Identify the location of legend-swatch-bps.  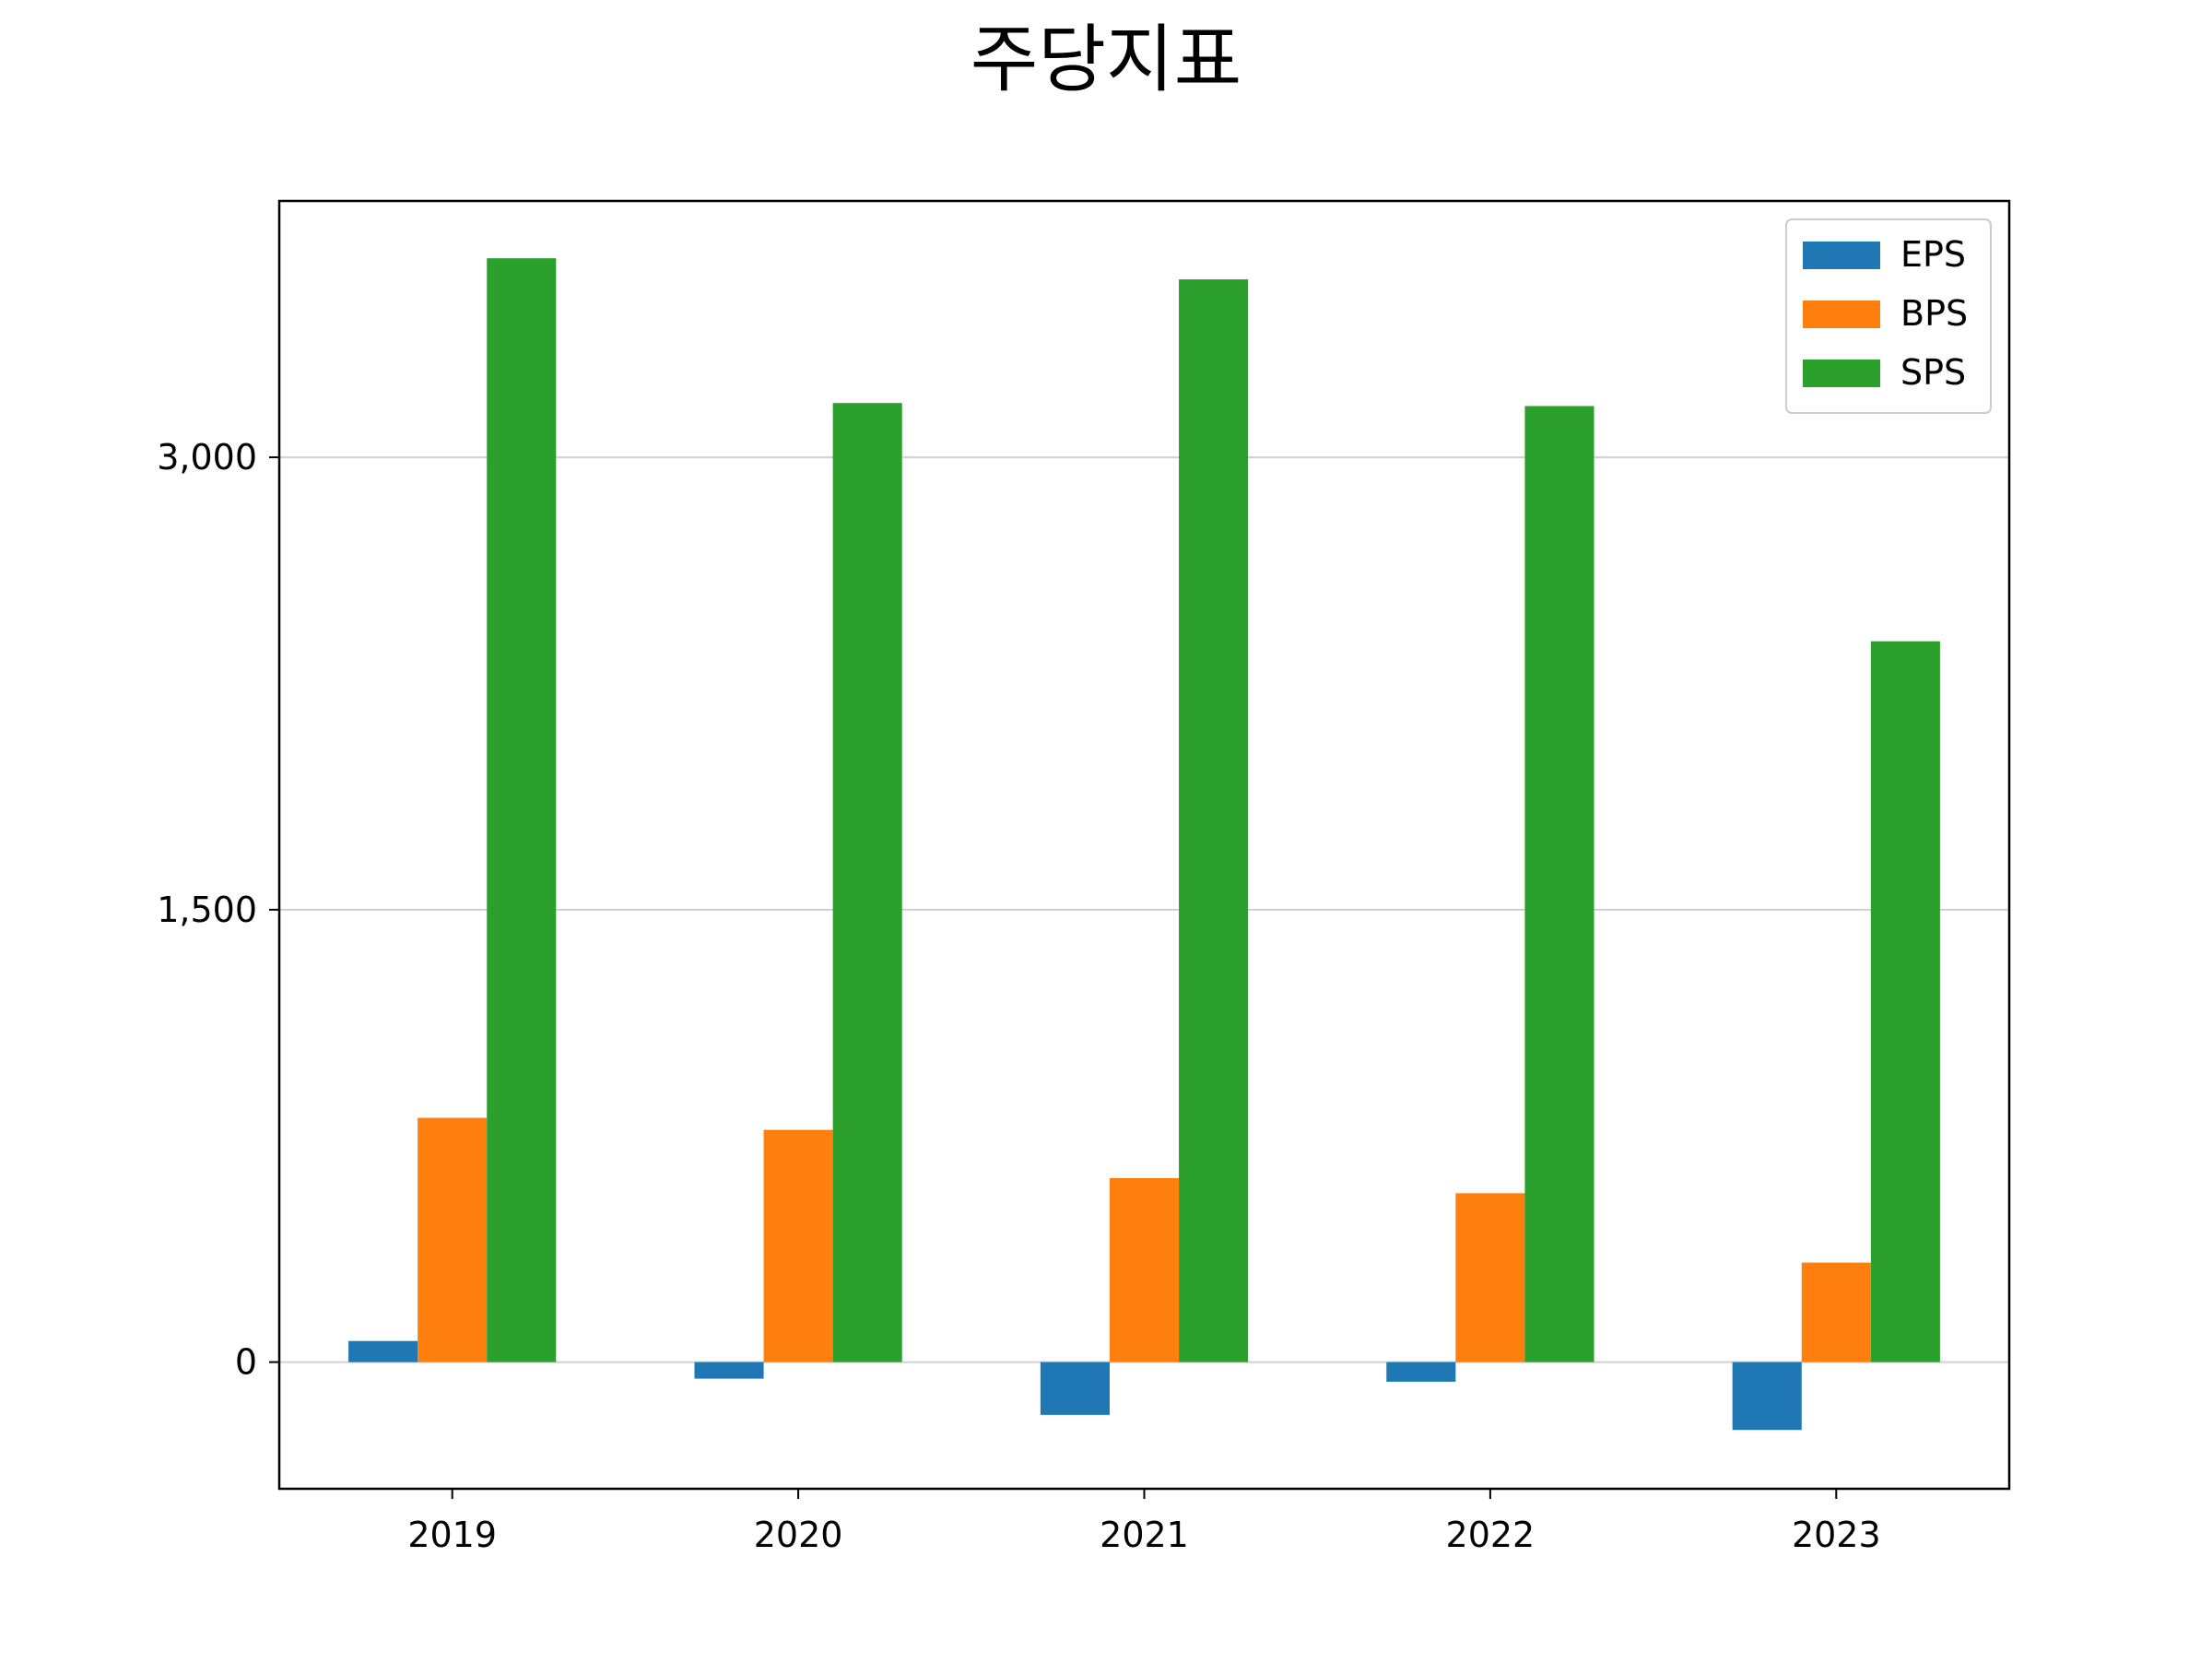
(1841, 314).